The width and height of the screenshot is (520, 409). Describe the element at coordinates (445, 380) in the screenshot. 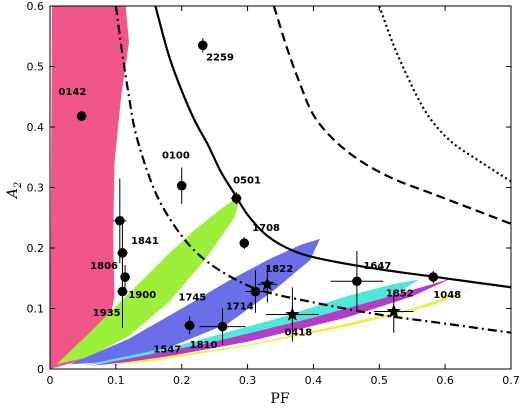

I see `x-tick-label: 0.6` at that location.